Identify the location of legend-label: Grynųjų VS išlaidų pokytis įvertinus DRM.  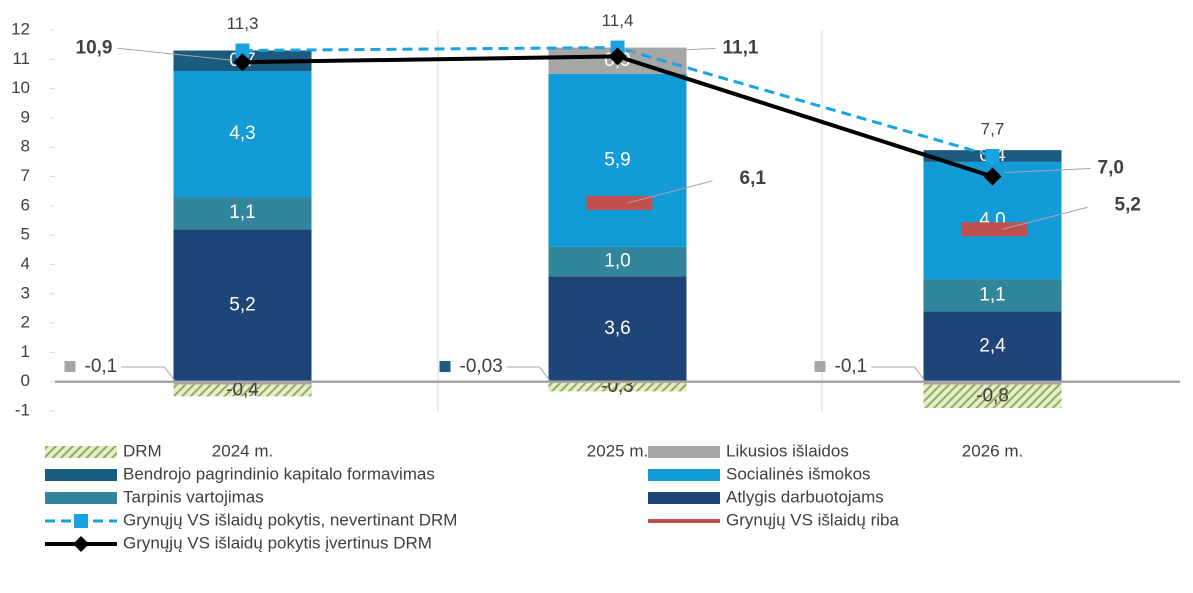
(277, 542).